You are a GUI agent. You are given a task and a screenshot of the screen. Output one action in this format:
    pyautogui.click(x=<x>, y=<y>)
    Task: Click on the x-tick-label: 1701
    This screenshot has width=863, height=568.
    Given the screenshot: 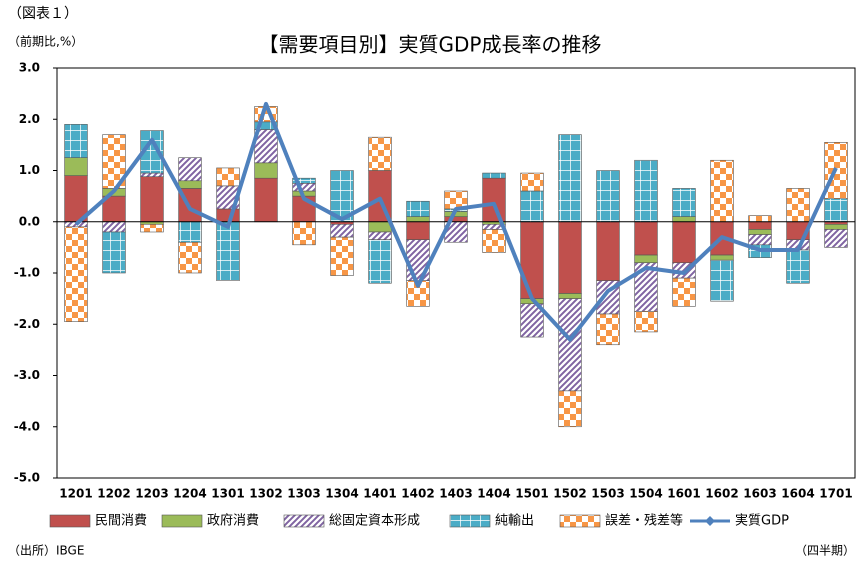 What is the action you would take?
    pyautogui.click(x=835, y=494)
    